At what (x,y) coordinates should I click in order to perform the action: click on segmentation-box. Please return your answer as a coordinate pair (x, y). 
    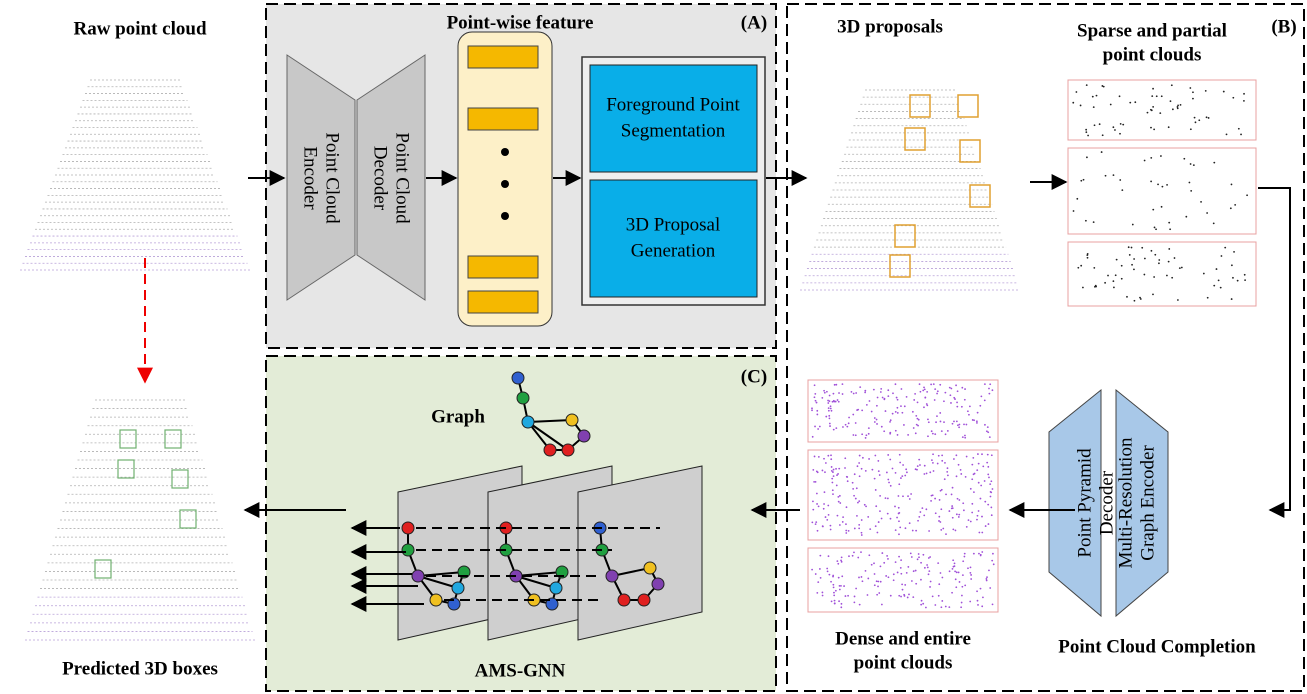
    Looking at the image, I should click on (673, 118).